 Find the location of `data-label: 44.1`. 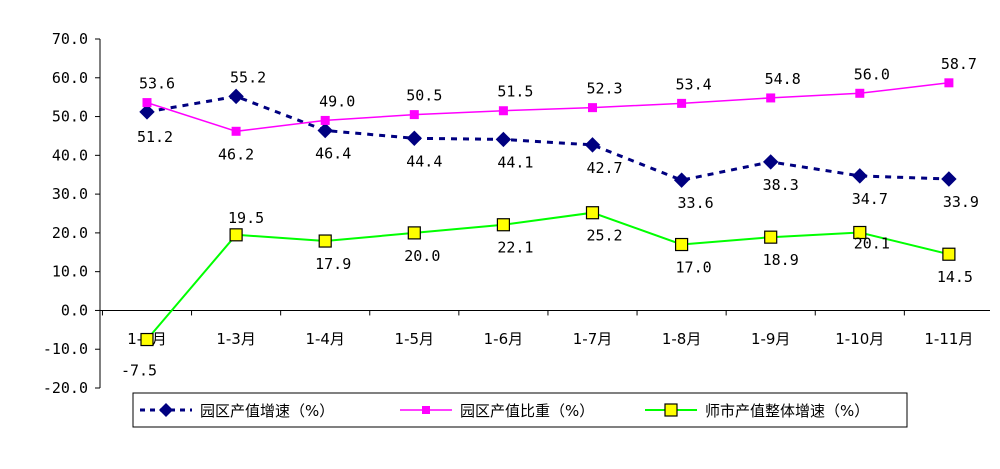

data-label: 44.1 is located at coordinates (515, 162).